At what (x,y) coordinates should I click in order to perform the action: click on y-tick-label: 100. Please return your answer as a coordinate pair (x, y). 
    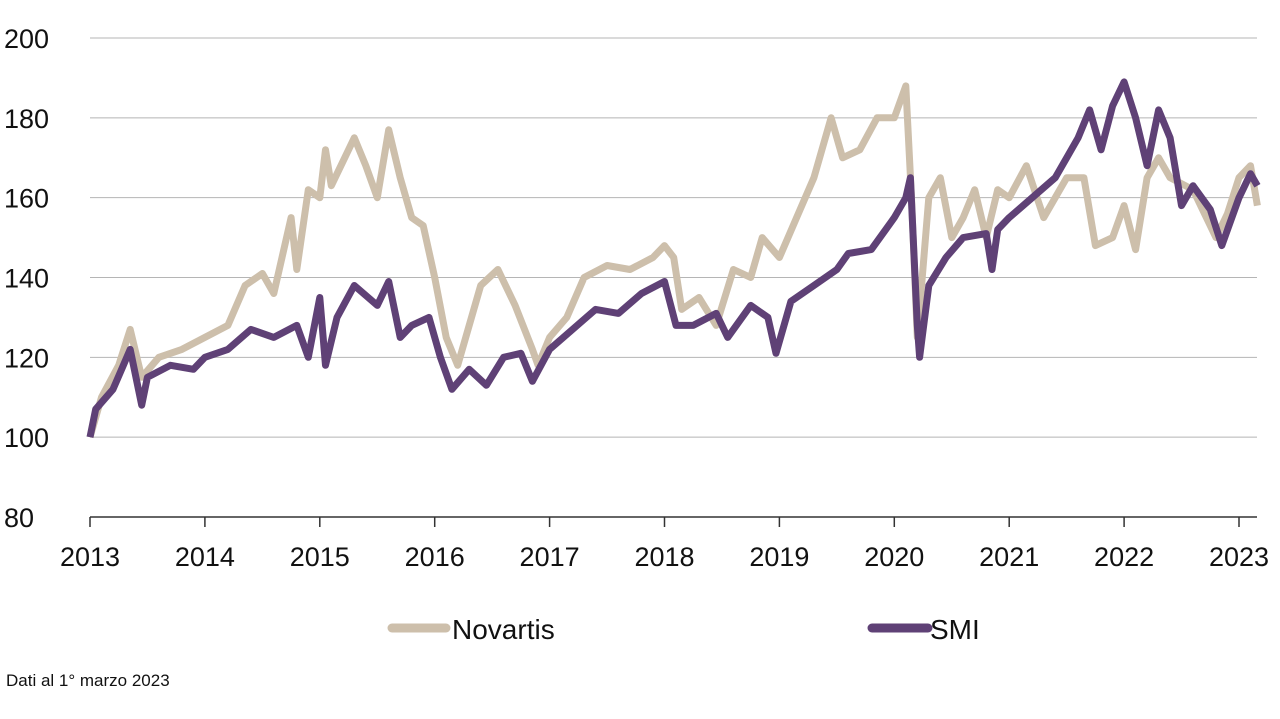
    Looking at the image, I should click on (26, 438).